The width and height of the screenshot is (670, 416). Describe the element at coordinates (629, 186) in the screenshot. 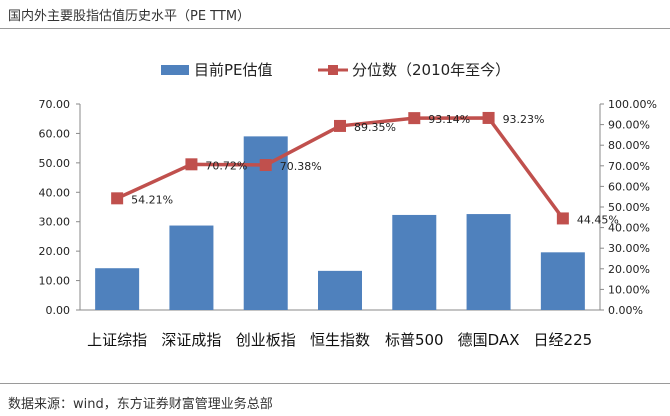

I see `right-tick-label: 60.00%` at that location.